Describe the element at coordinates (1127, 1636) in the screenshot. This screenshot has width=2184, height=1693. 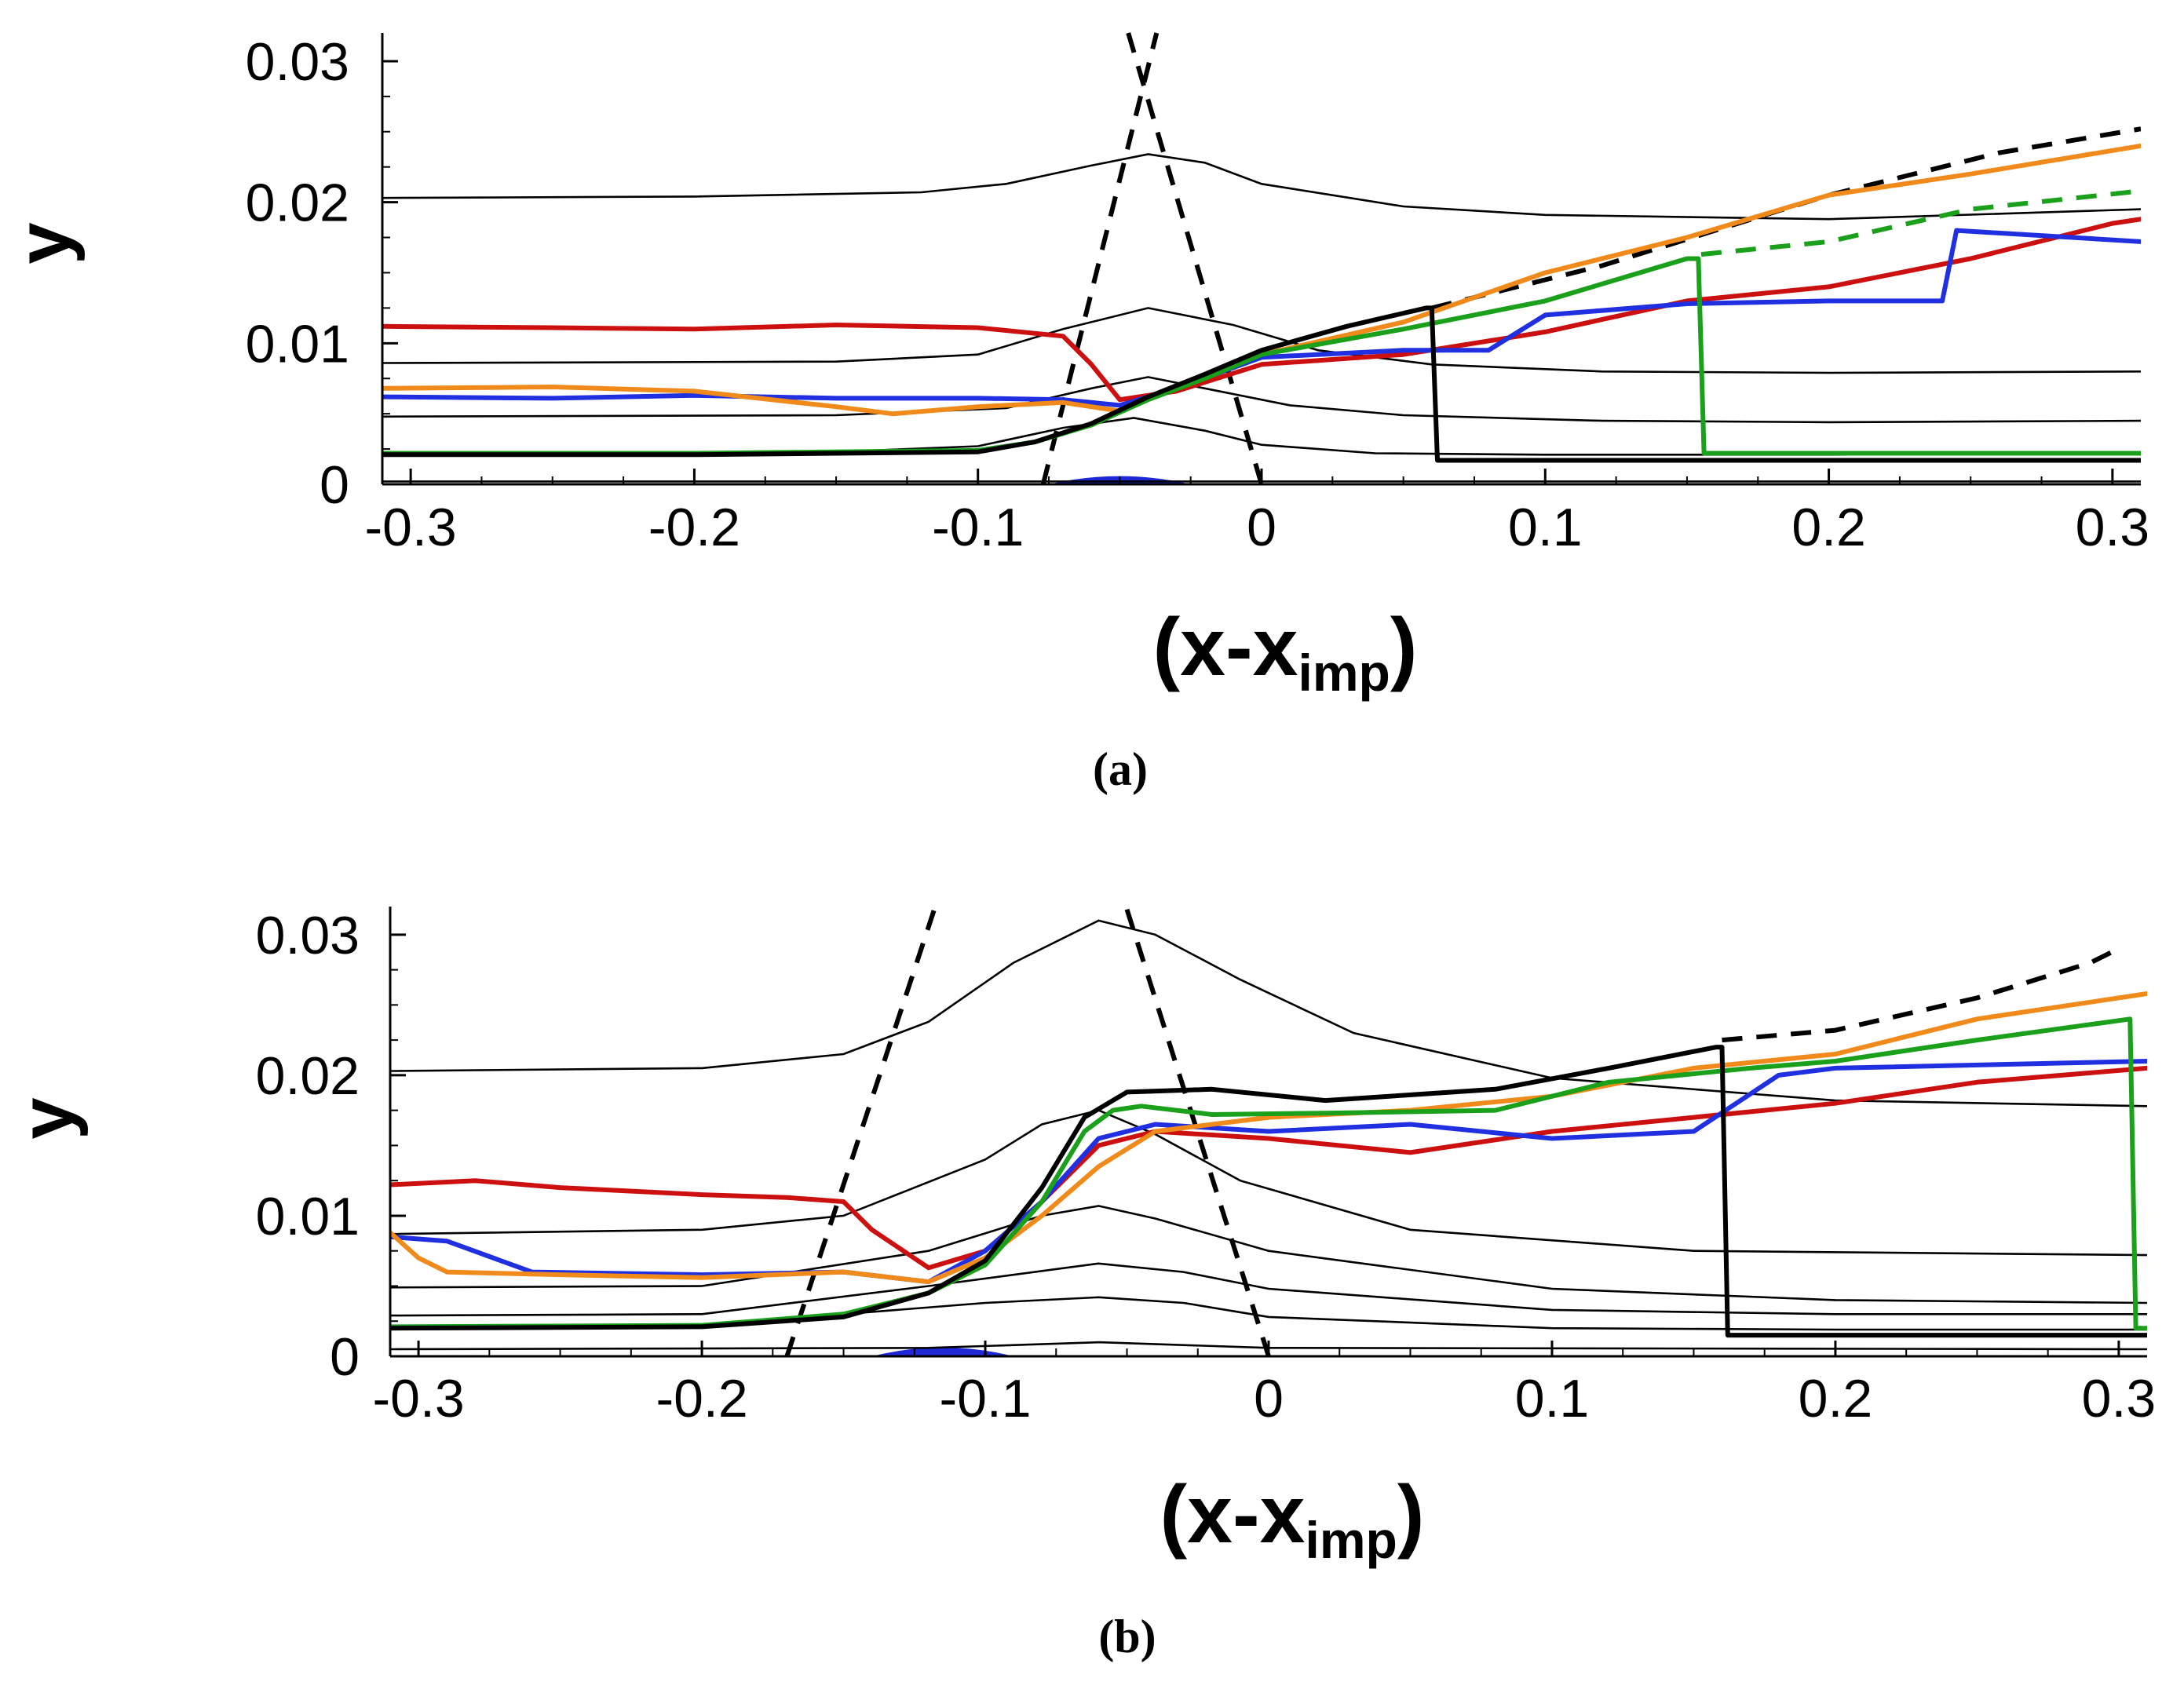
I see `panel-caption: (b)` at that location.